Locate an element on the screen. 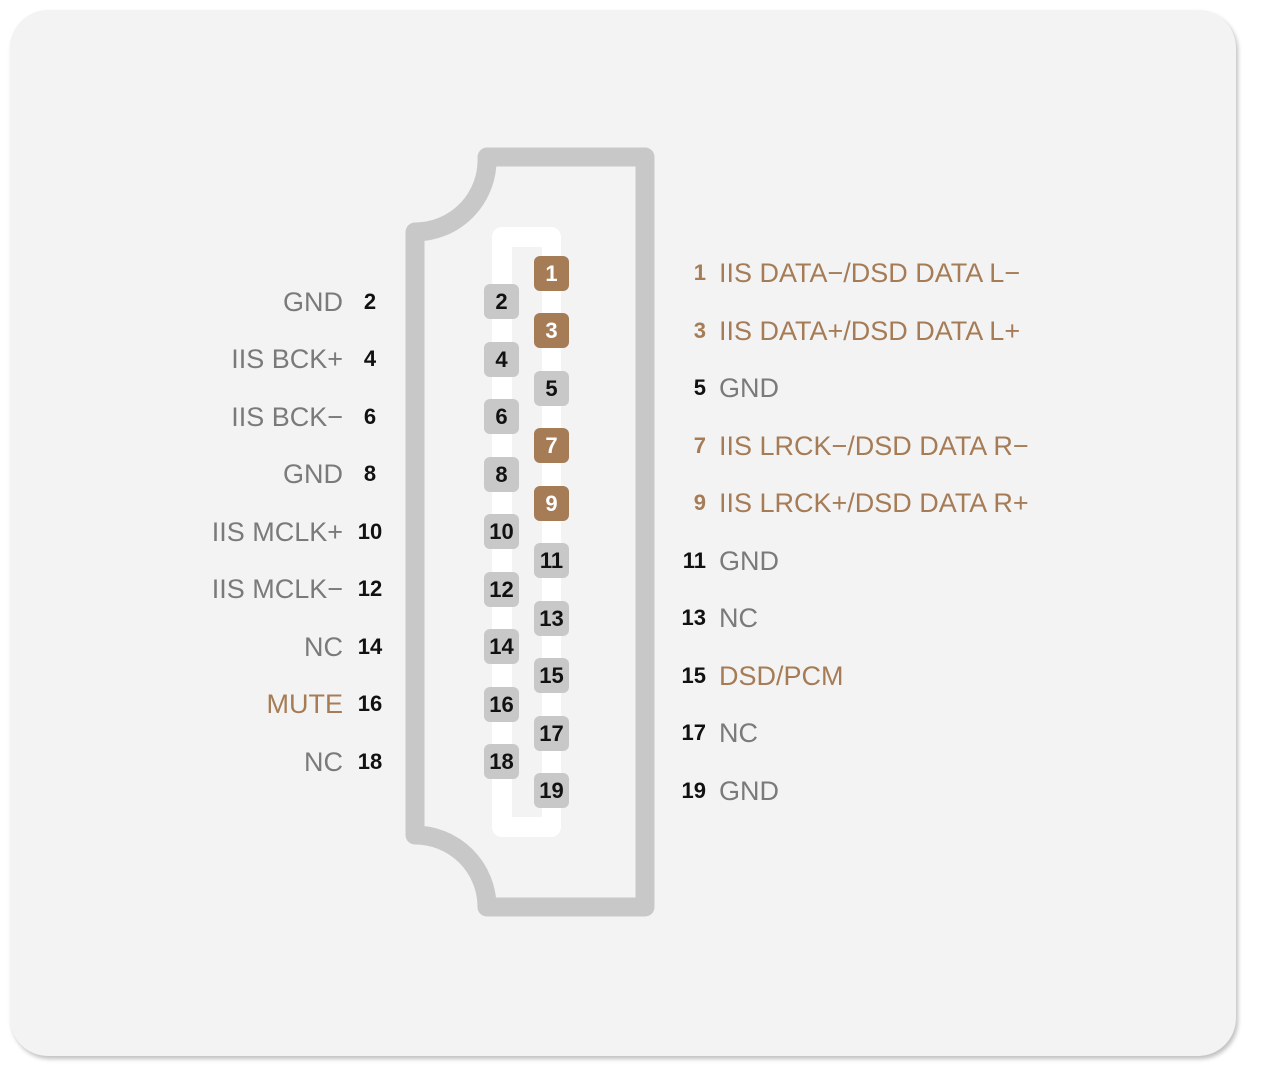 Image resolution: width=1265 pixels, height=1085 pixels. pin-label-14: NC is located at coordinates (323, 646).